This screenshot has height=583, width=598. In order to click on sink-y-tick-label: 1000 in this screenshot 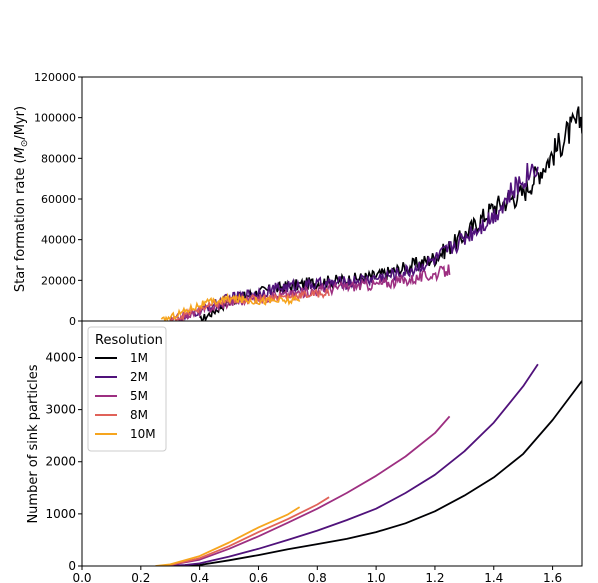, I will do `click(60, 514)`.